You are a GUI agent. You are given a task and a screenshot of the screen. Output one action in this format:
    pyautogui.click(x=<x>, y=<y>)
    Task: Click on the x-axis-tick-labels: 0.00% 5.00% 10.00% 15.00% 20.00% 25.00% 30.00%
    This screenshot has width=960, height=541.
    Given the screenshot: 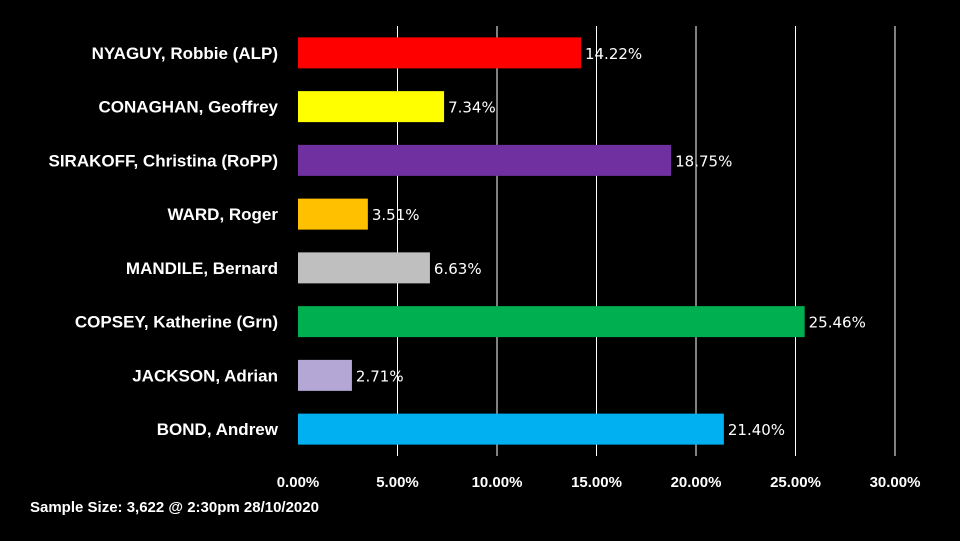 What is the action you would take?
    pyautogui.click(x=599, y=482)
    